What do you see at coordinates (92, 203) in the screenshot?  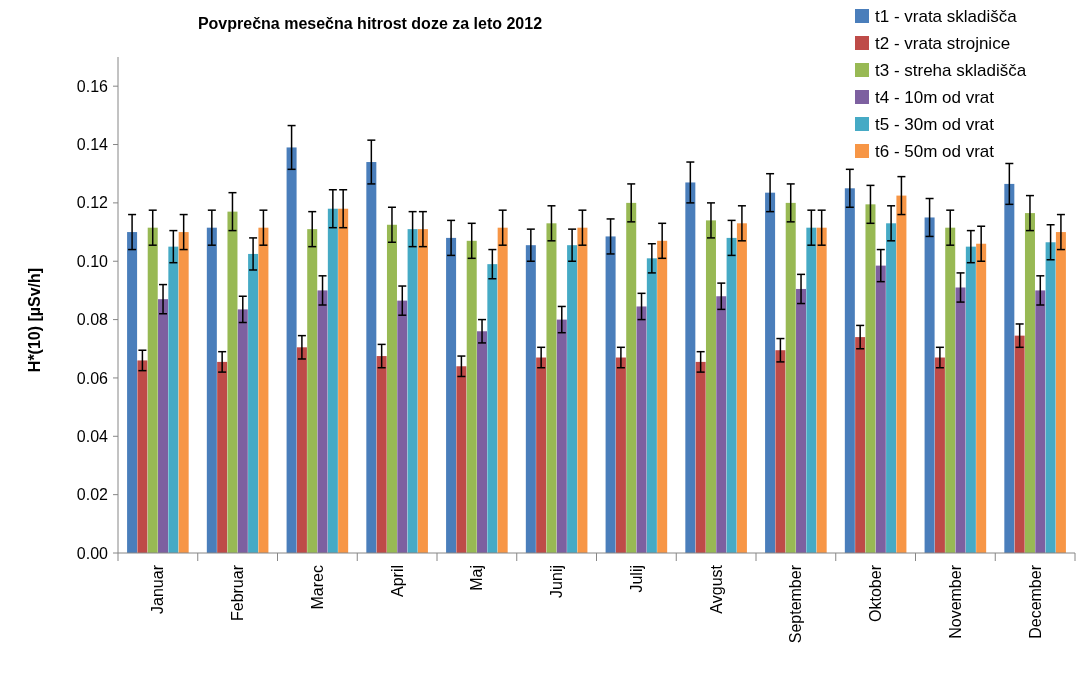 I see `y-tick-label: 0.12` at bounding box center [92, 203].